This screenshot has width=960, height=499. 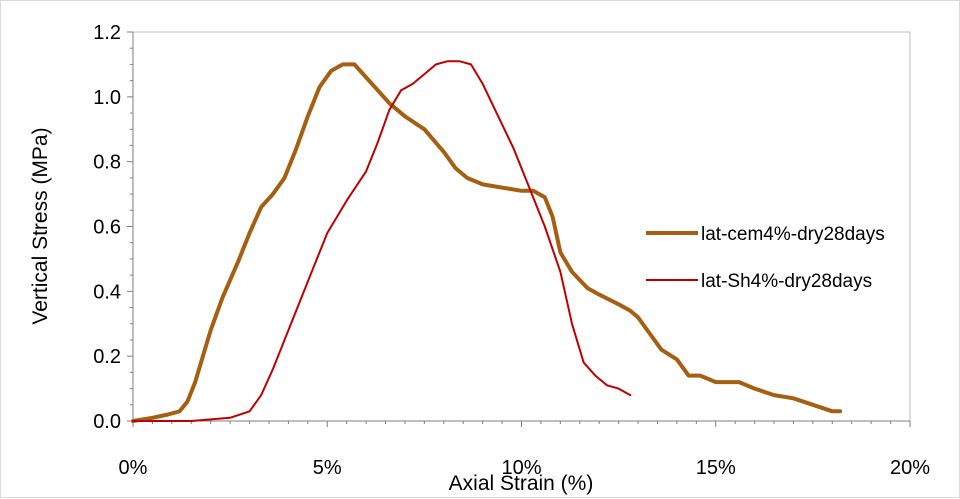 What do you see at coordinates (107, 292) in the screenshot?
I see `y-tick-label: 0.4` at bounding box center [107, 292].